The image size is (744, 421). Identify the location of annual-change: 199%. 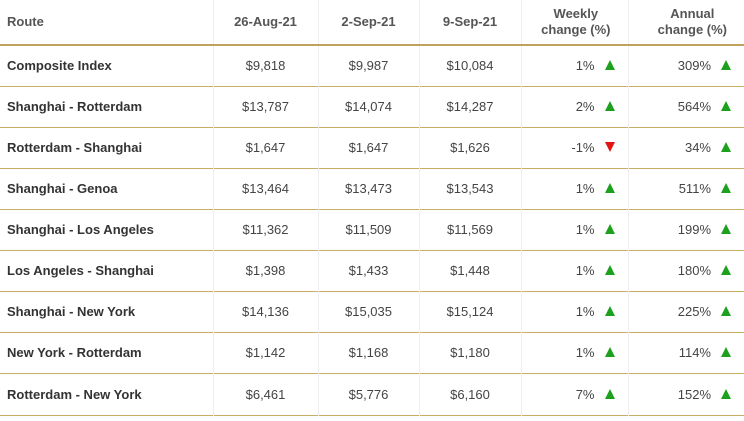
(685, 229).